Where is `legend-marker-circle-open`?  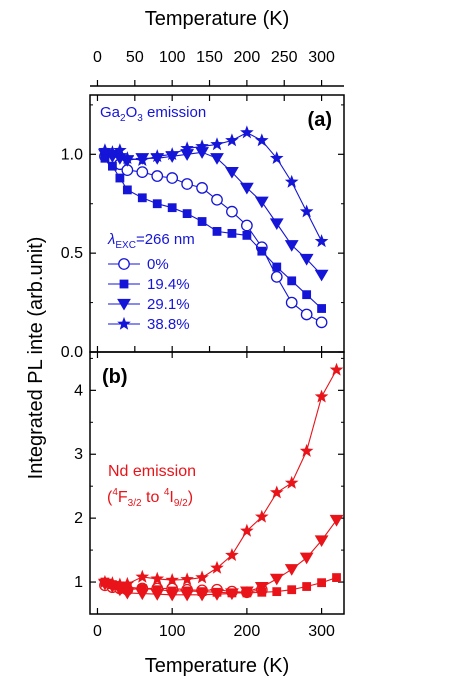
legend-marker-circle-open is located at coordinates (124, 264).